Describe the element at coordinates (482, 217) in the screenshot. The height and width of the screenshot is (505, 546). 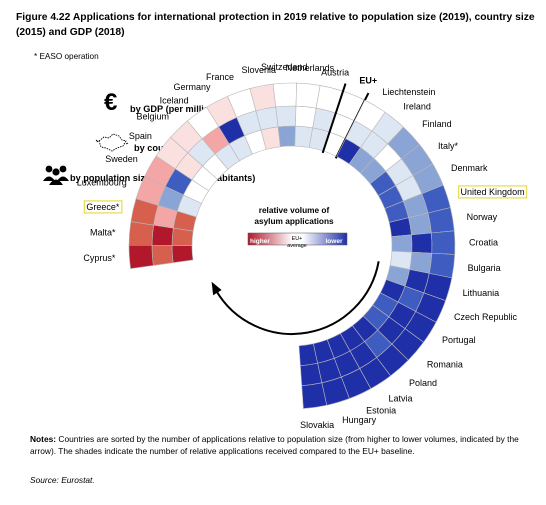
I see `label-norway: Norway` at that location.